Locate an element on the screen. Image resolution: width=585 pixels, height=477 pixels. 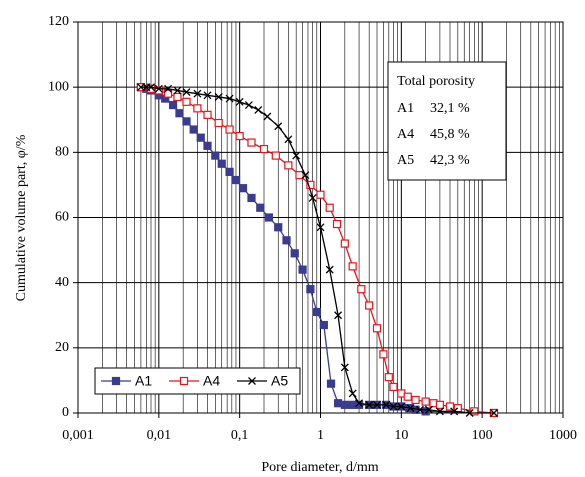
annotation-value: 45,8 % is located at coordinates (450, 134).